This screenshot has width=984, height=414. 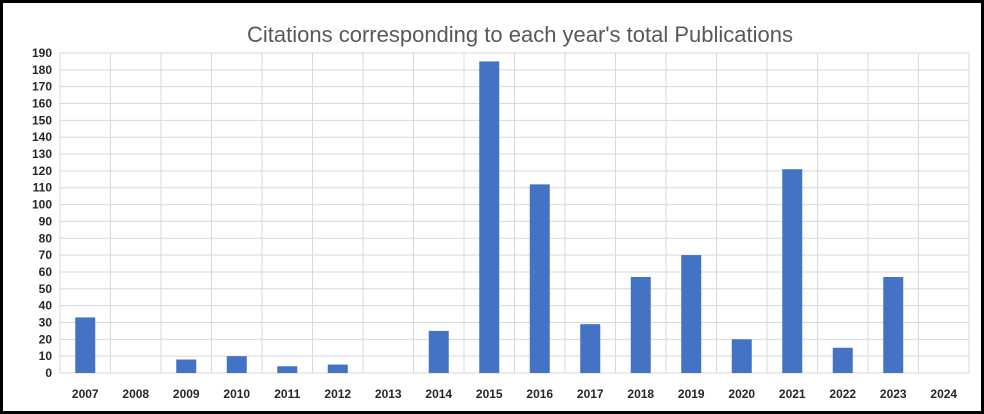 What do you see at coordinates (42, 171) in the screenshot?
I see `y-tick-label: 120` at bounding box center [42, 171].